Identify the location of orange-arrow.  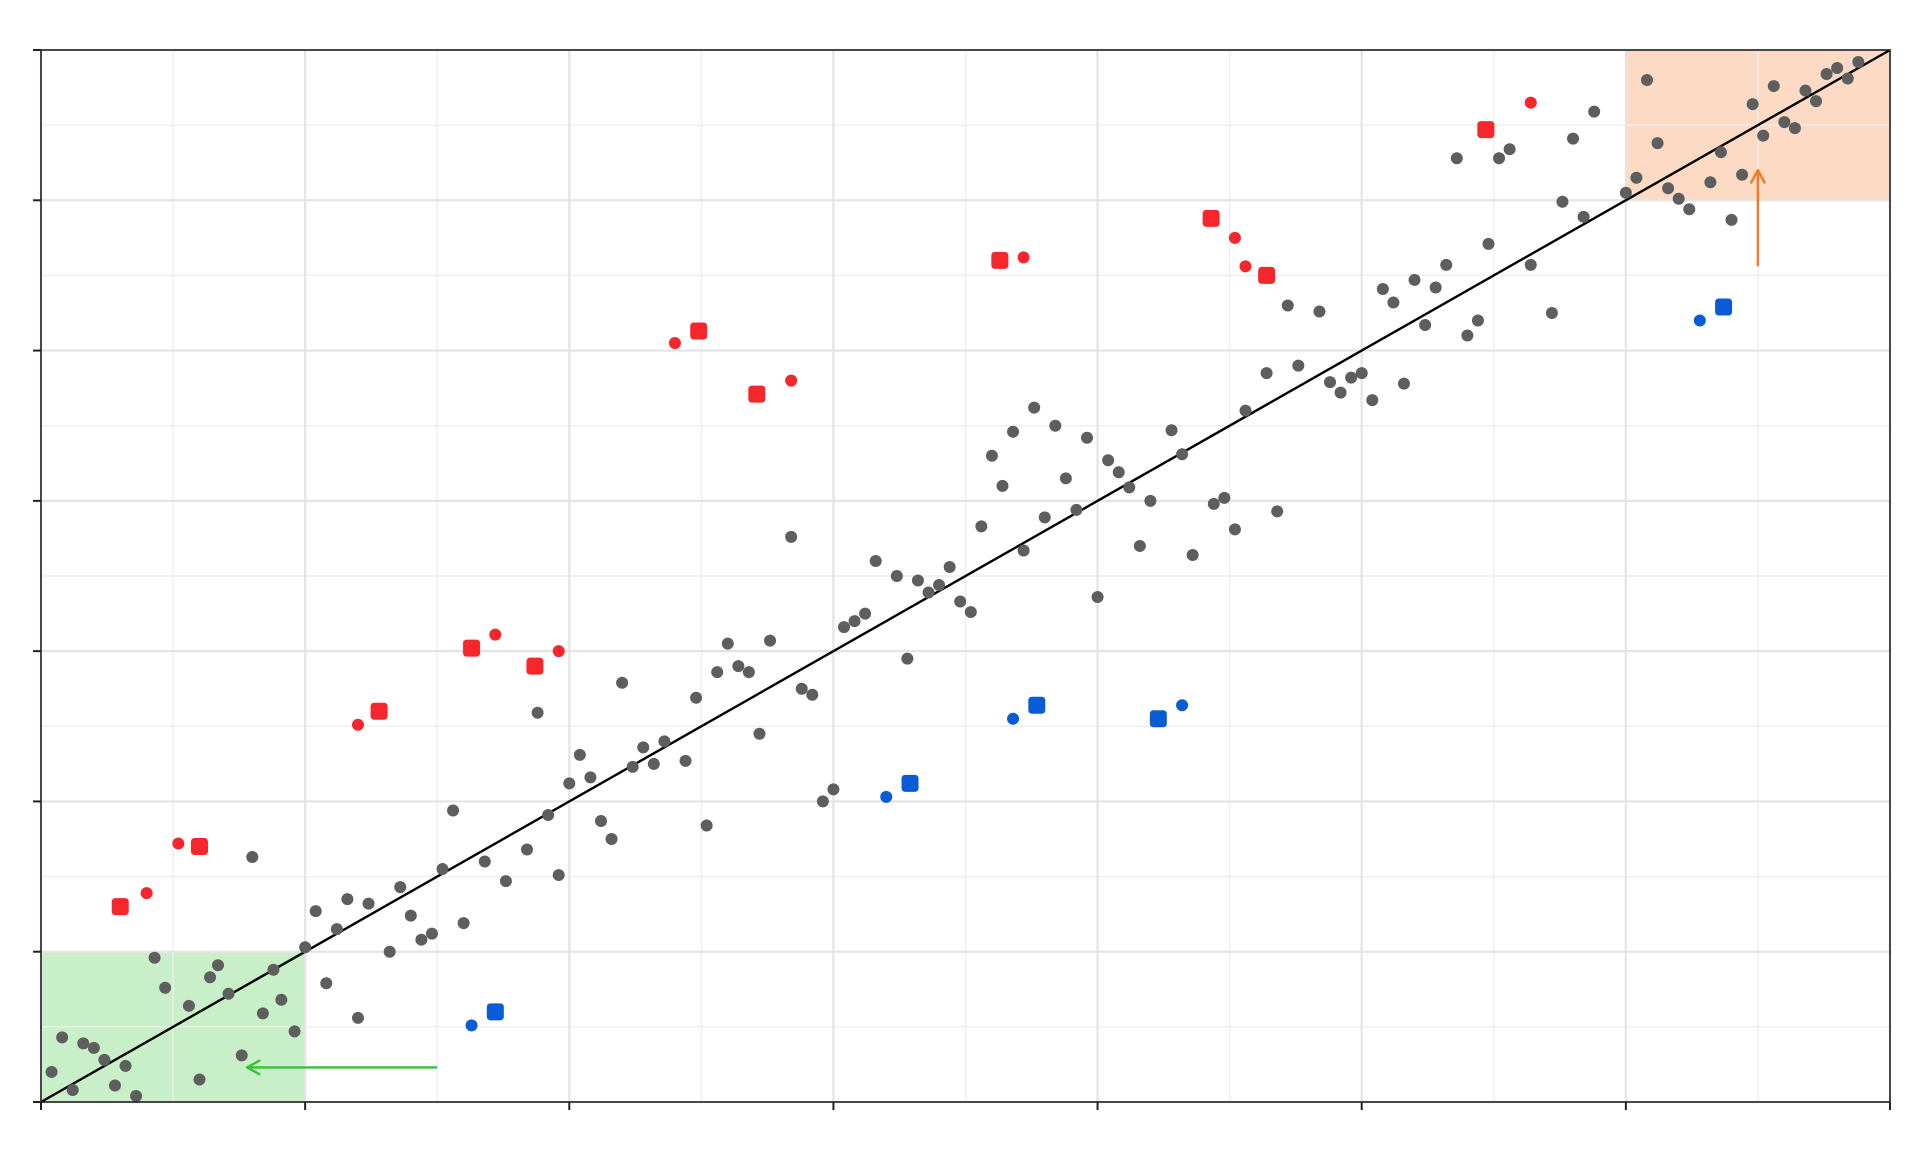
(1758, 218).